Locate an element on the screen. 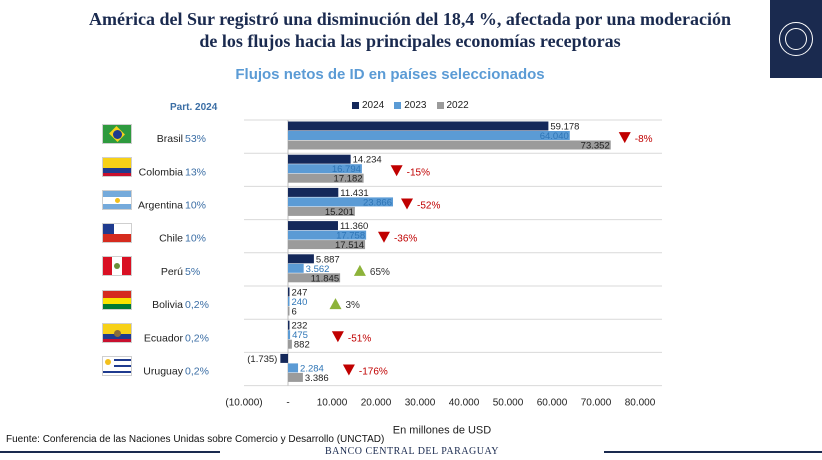  data-label-2023: 475 is located at coordinates (300, 335).